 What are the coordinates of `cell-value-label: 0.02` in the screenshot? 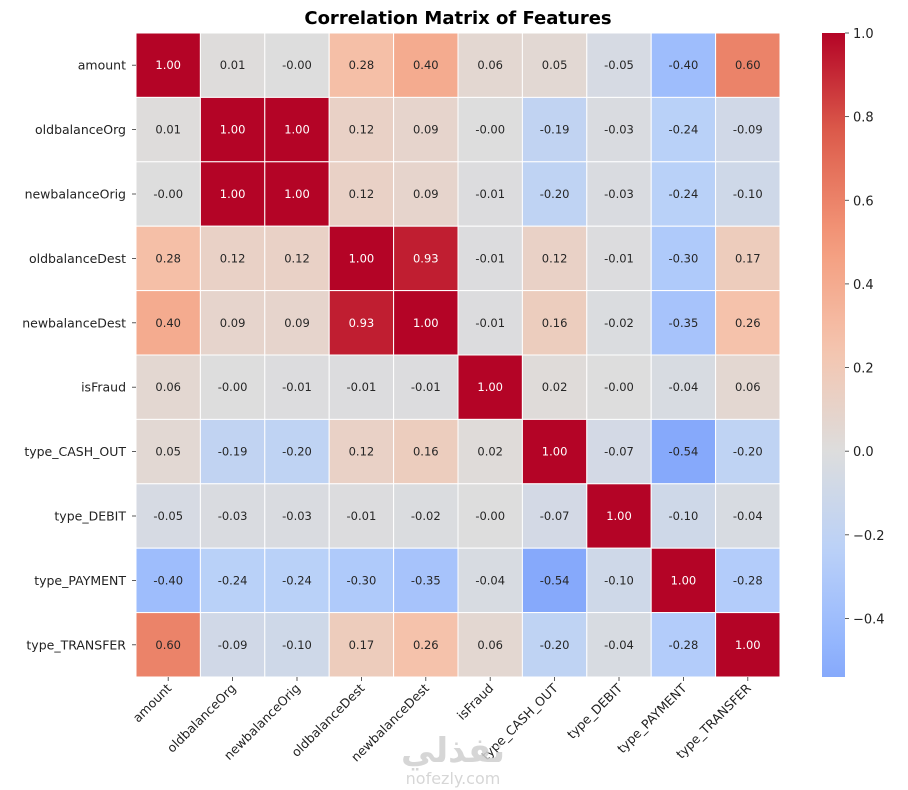 It's located at (555, 387).